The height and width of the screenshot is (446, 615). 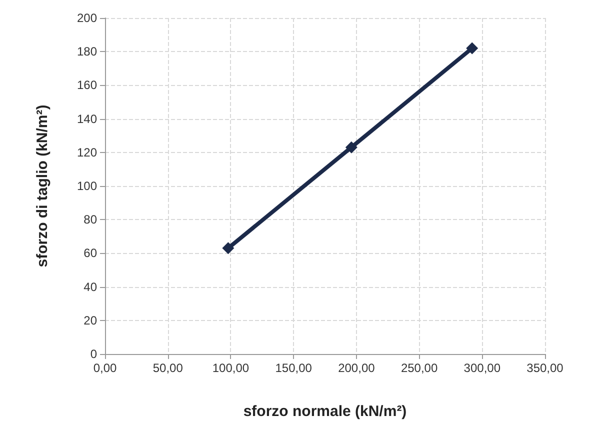 What do you see at coordinates (87, 18) in the screenshot?
I see `y-tick-label: 200` at bounding box center [87, 18].